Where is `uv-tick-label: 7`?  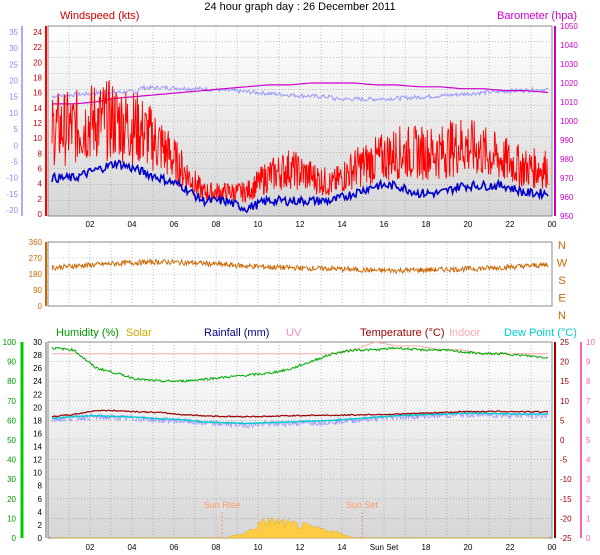 uv-tick-label: 7 is located at coordinates (588, 401).